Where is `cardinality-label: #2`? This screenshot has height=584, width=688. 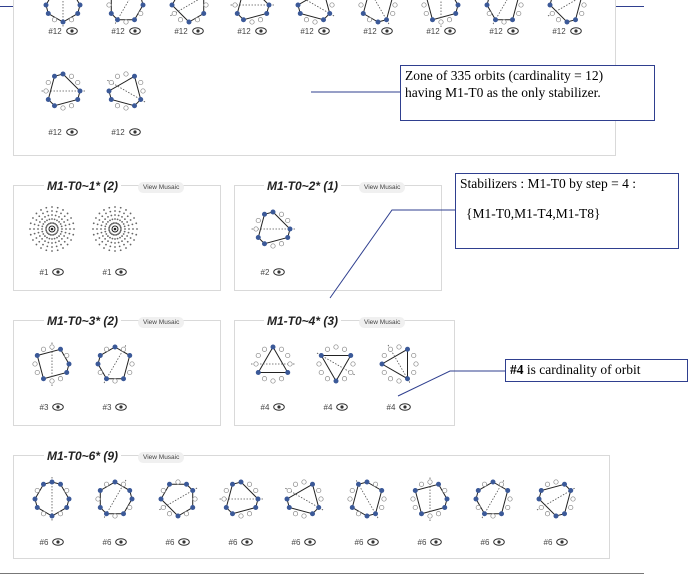 cardinality-label: #2 is located at coordinates (265, 272).